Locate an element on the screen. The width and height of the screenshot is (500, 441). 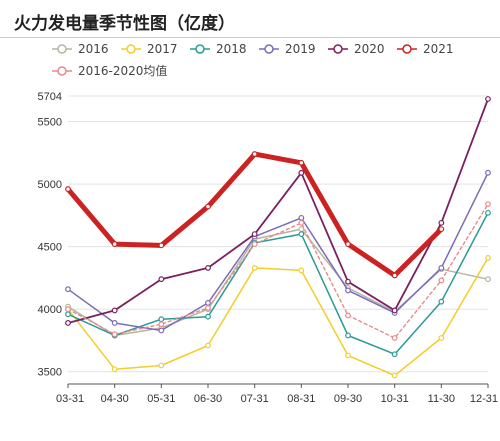
legend-item: 2016-2020均值 is located at coordinates (109, 70).